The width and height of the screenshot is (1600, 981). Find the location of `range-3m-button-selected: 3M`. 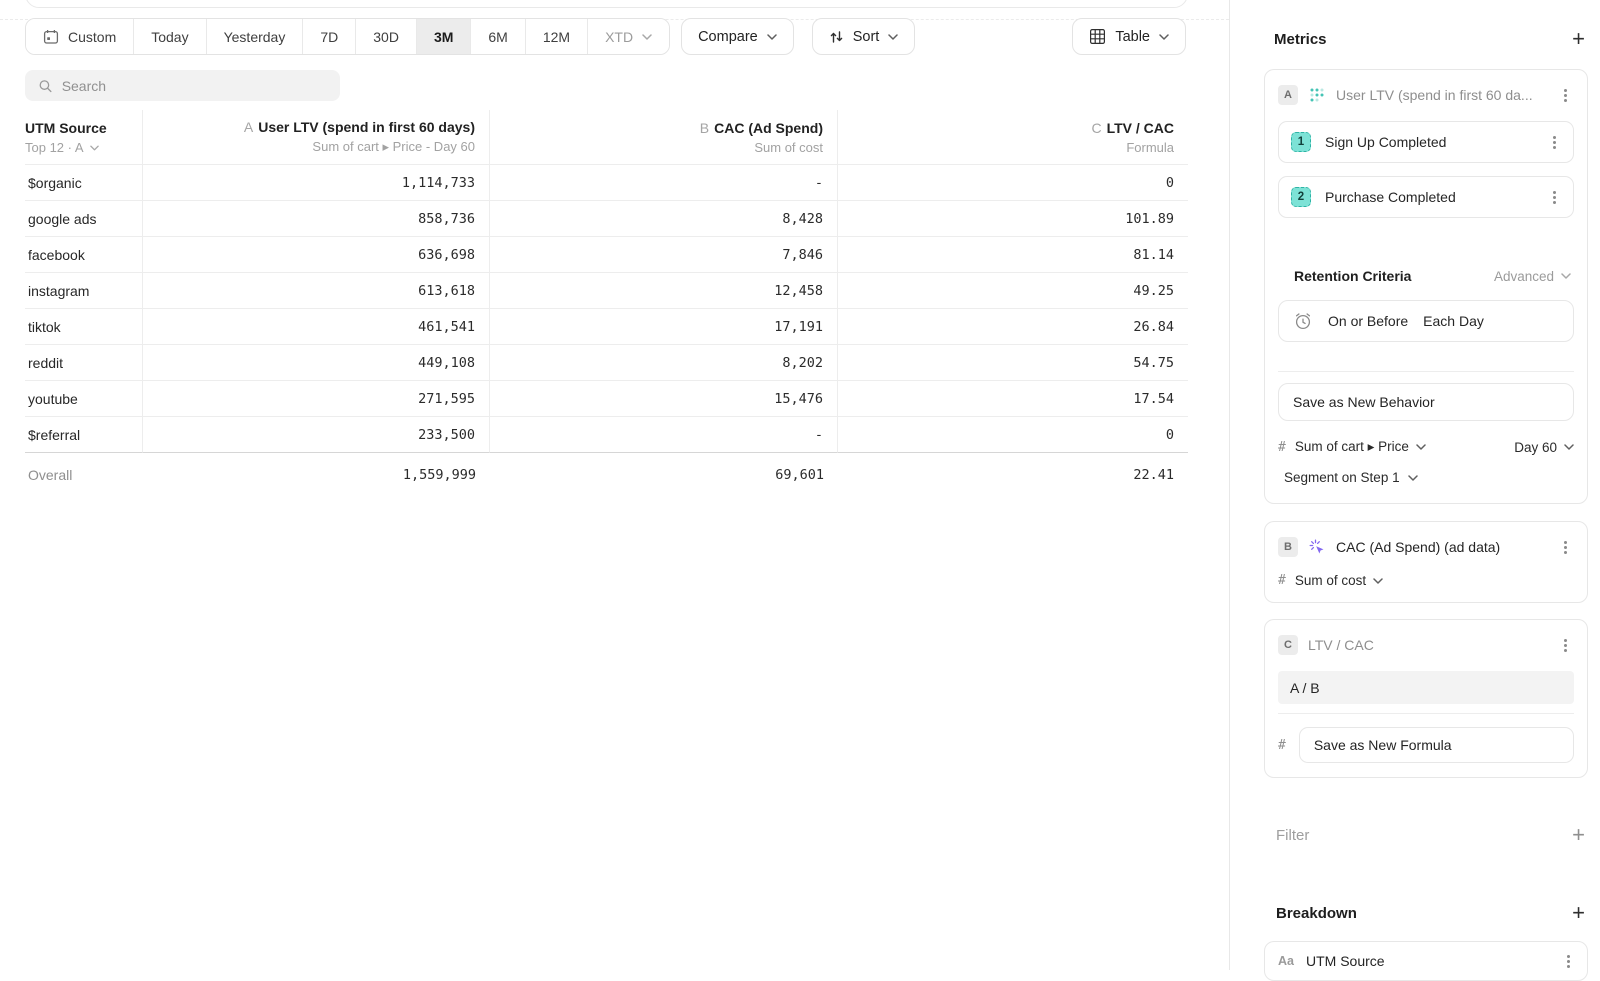

range-3m-button-selected: 3M is located at coordinates (444, 36).